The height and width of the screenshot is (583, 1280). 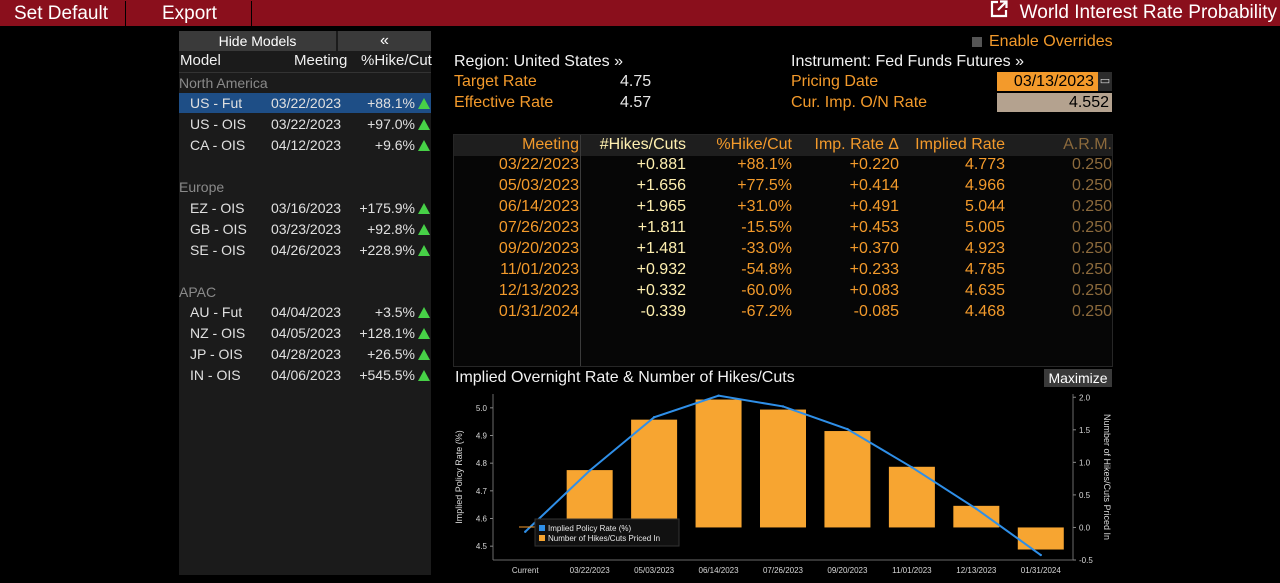 I want to click on cell-meeting: 12/13/2023, so click(x=538, y=290).